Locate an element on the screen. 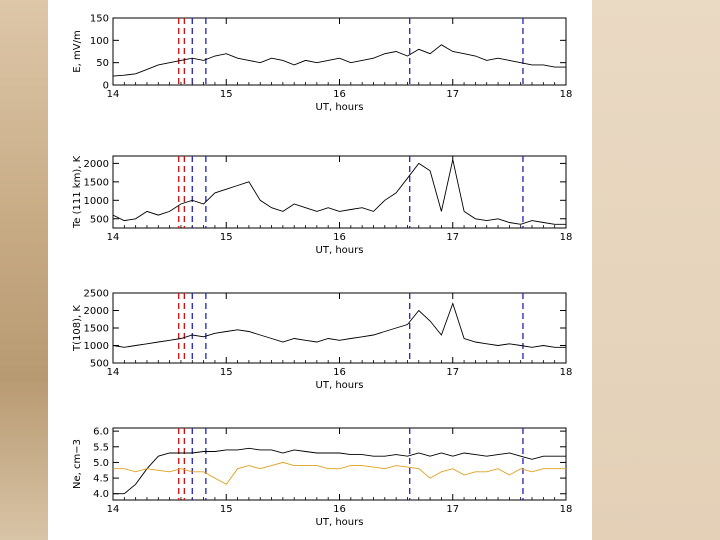 The image size is (720, 540). y-tick-label: 4.0 is located at coordinates (101, 494).